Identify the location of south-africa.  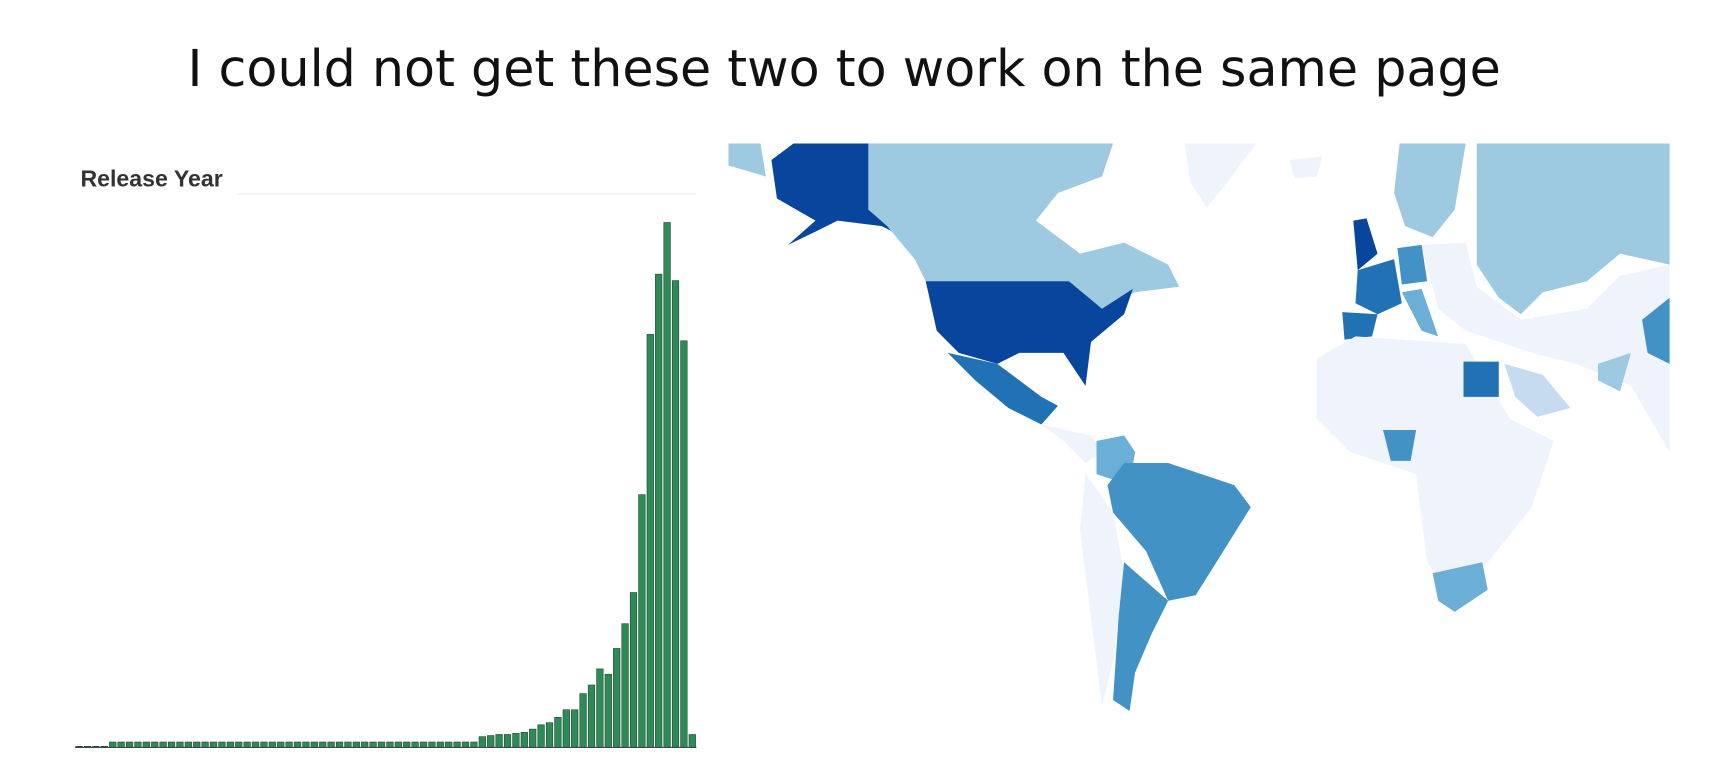
(1460, 587).